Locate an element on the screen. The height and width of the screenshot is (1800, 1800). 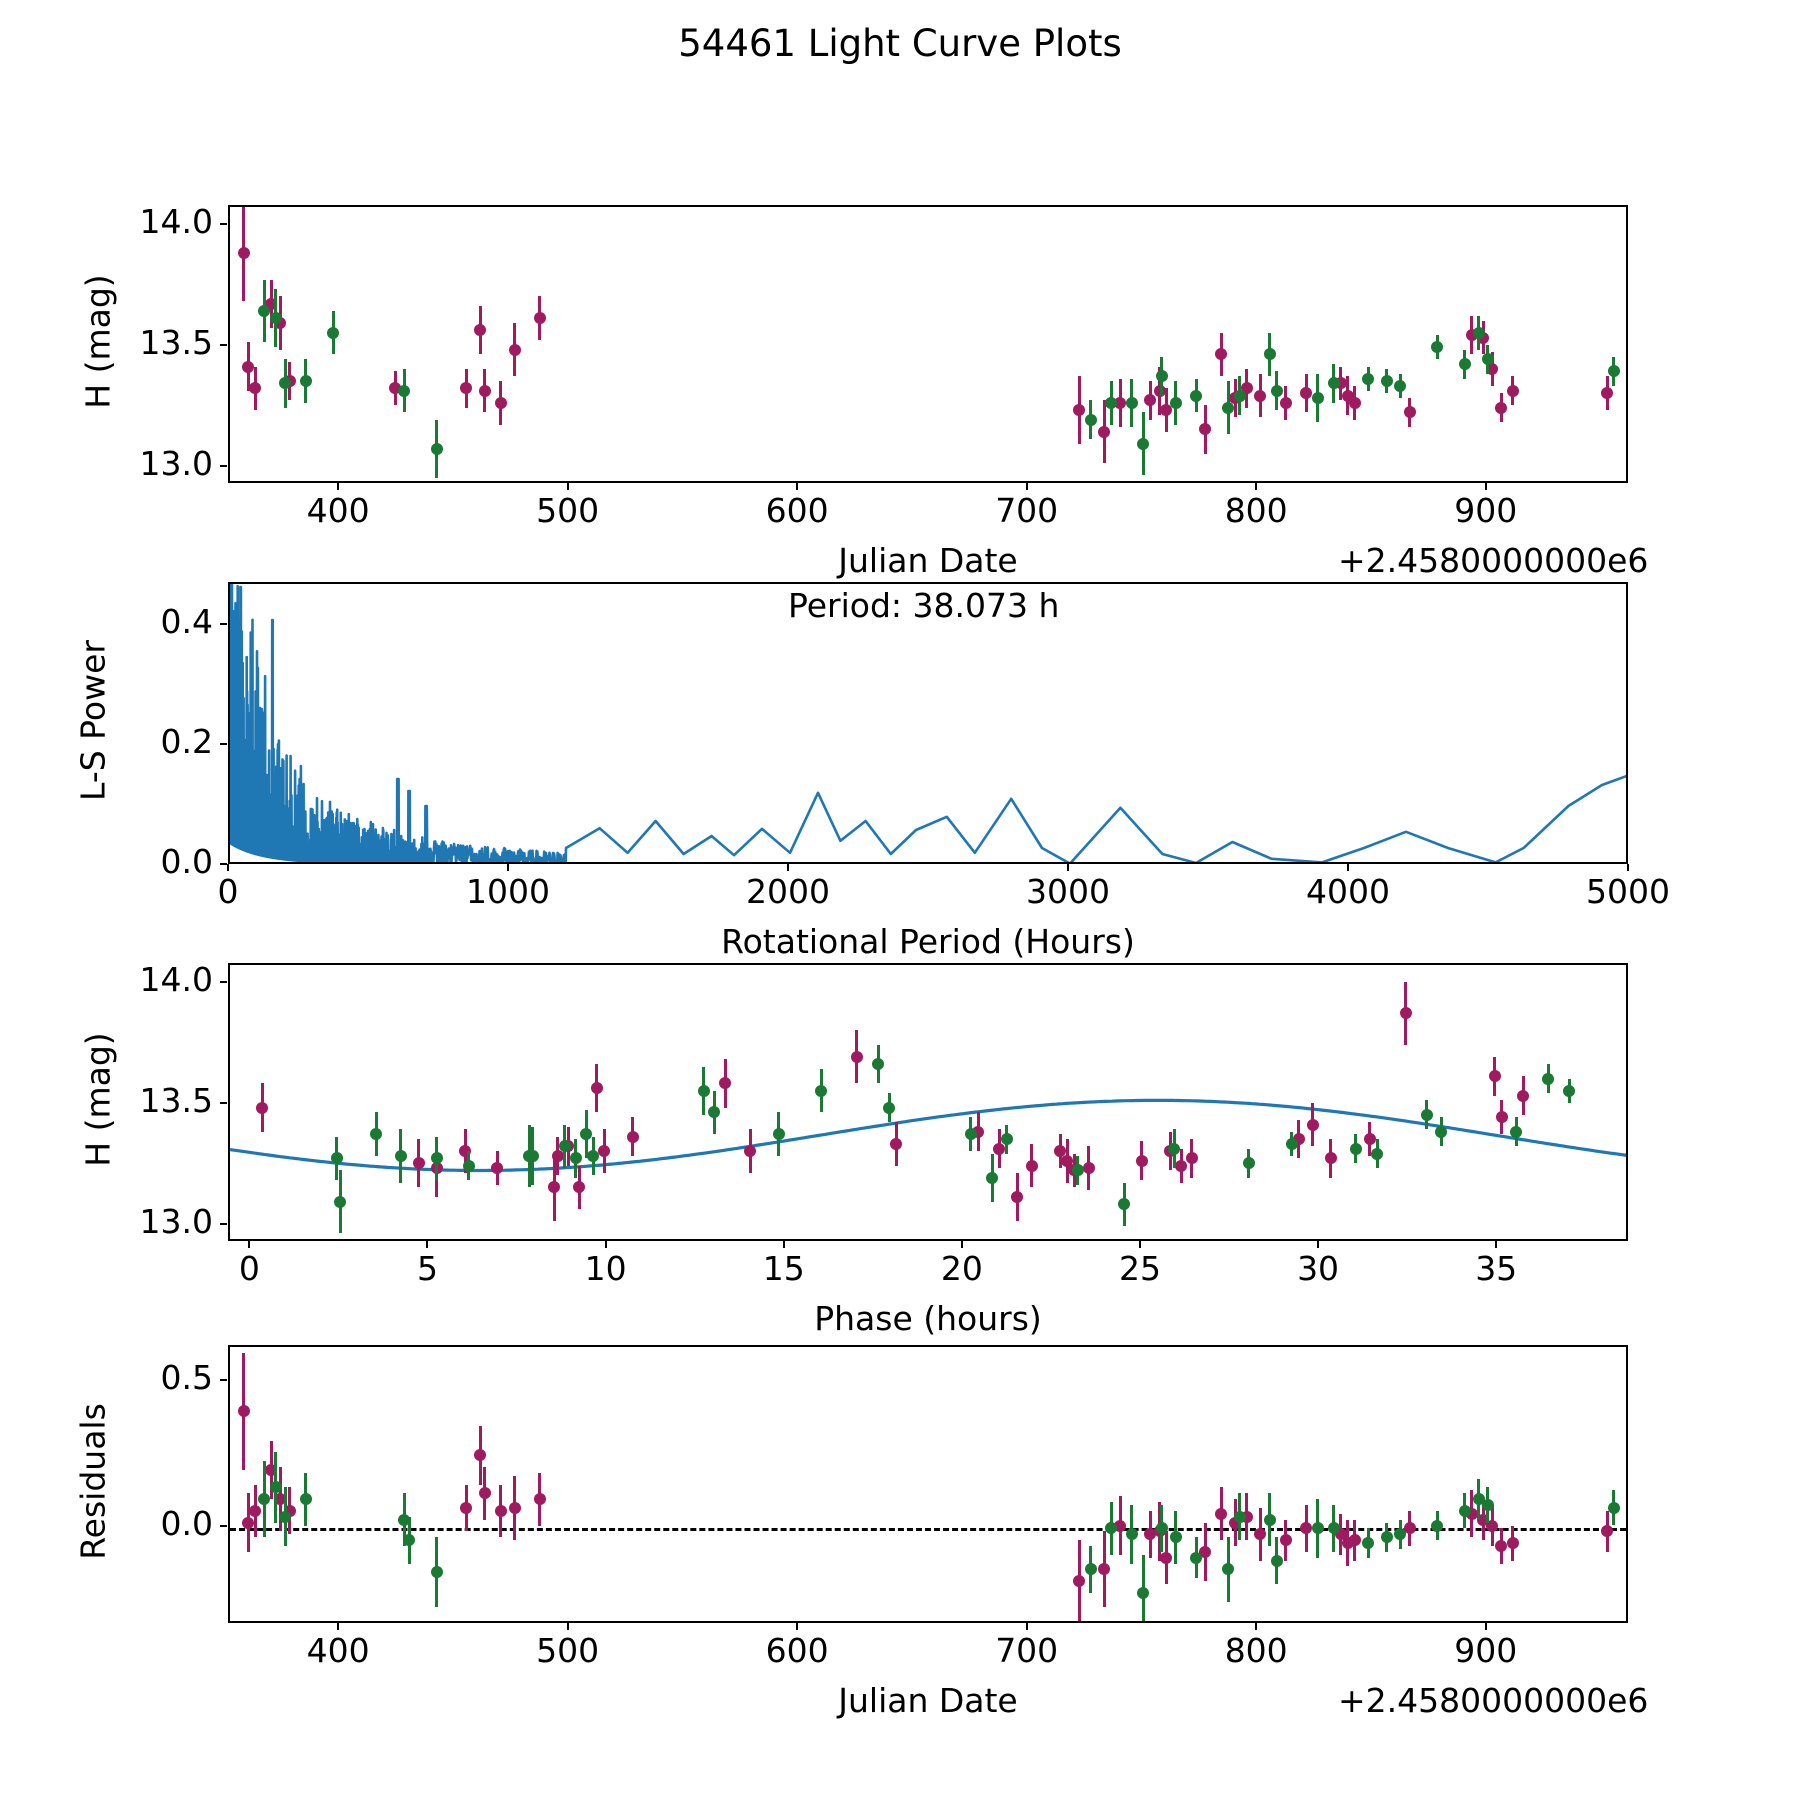
y-tick-label: 0.5 is located at coordinates (186, 1378).